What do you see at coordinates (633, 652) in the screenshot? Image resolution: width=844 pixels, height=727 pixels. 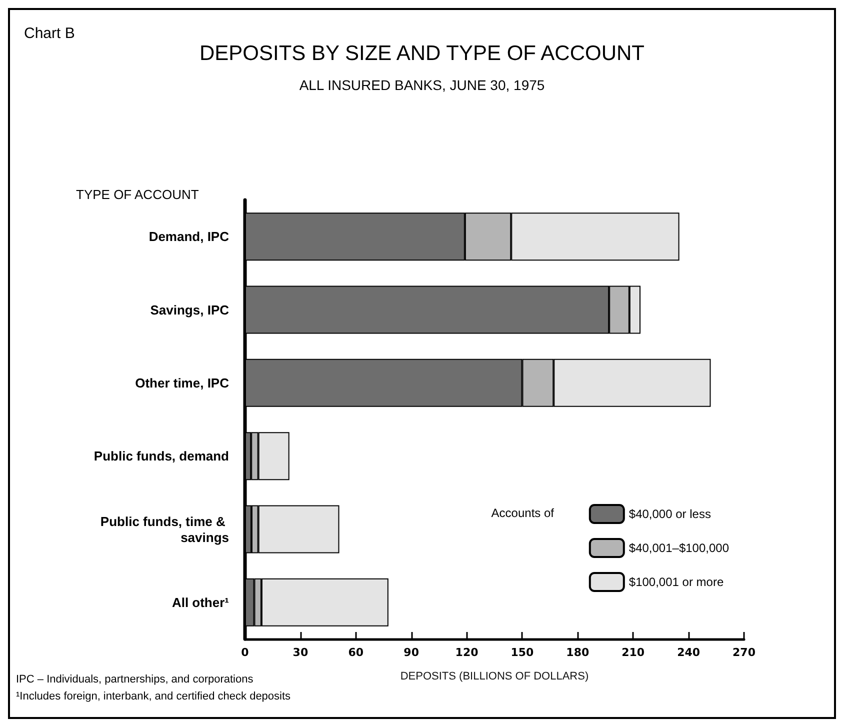 I see `x-tick-label: 210` at bounding box center [633, 652].